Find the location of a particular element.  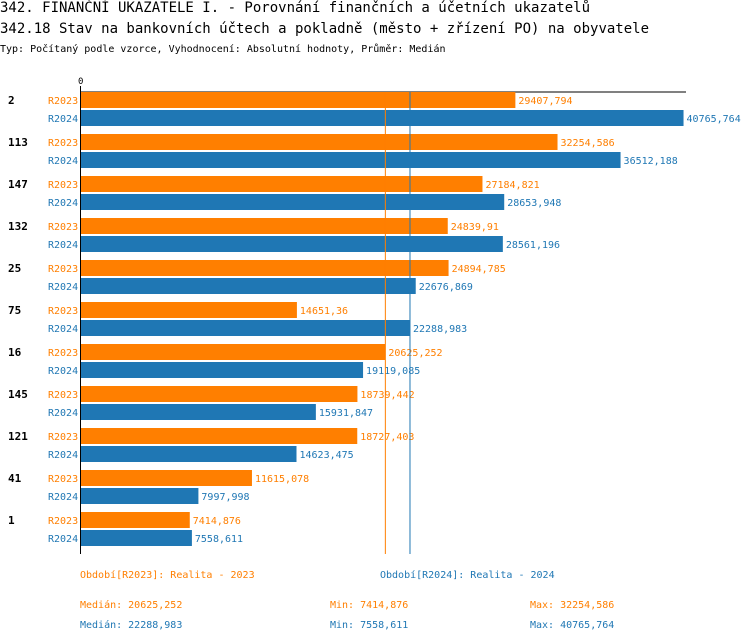

bar-value-r2023-132: 24839,91 is located at coordinates (475, 227).